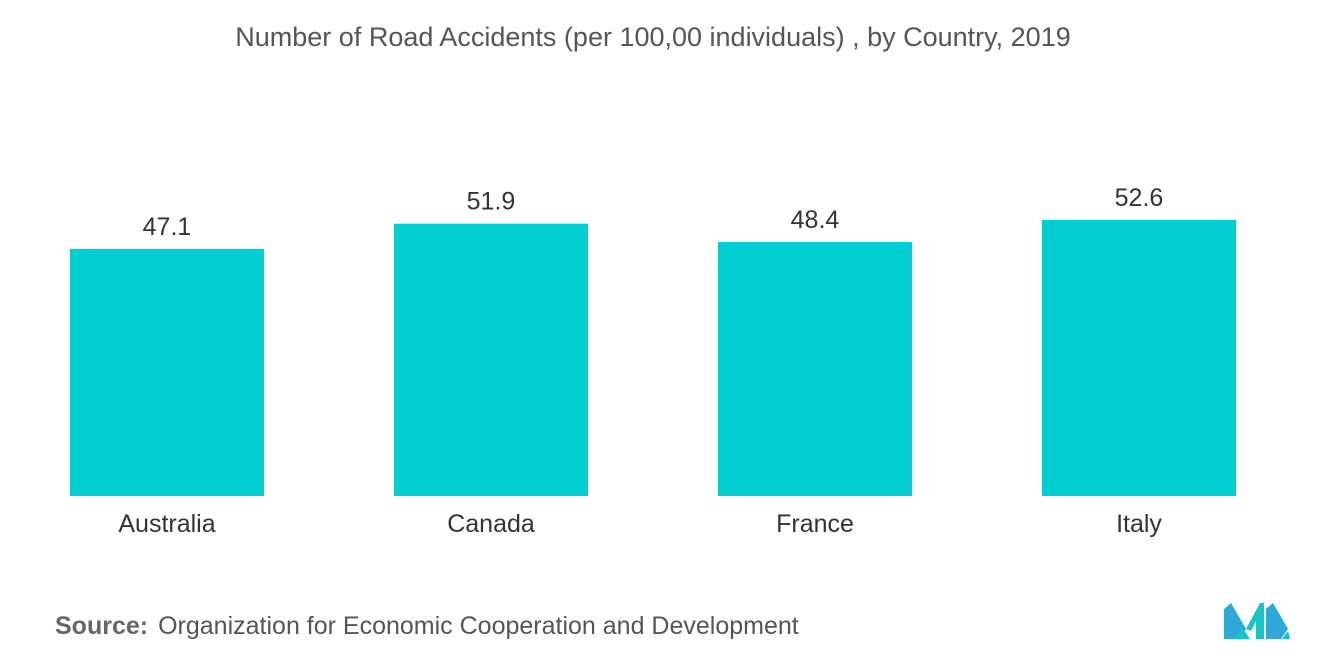 This screenshot has height=665, width=1320. Describe the element at coordinates (1277, 621) in the screenshot. I see `logo-right-stroke` at that location.